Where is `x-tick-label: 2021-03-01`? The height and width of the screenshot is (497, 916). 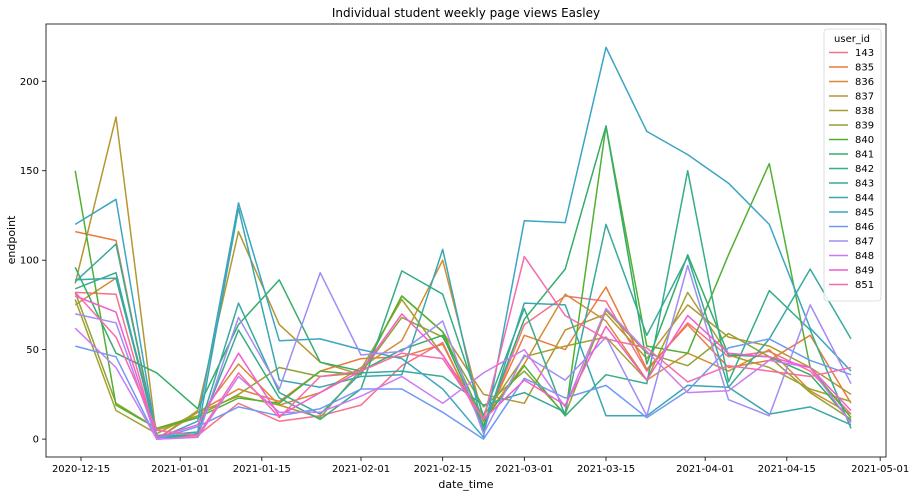 x-tick-label: 2021-03-01 is located at coordinates (524, 469).